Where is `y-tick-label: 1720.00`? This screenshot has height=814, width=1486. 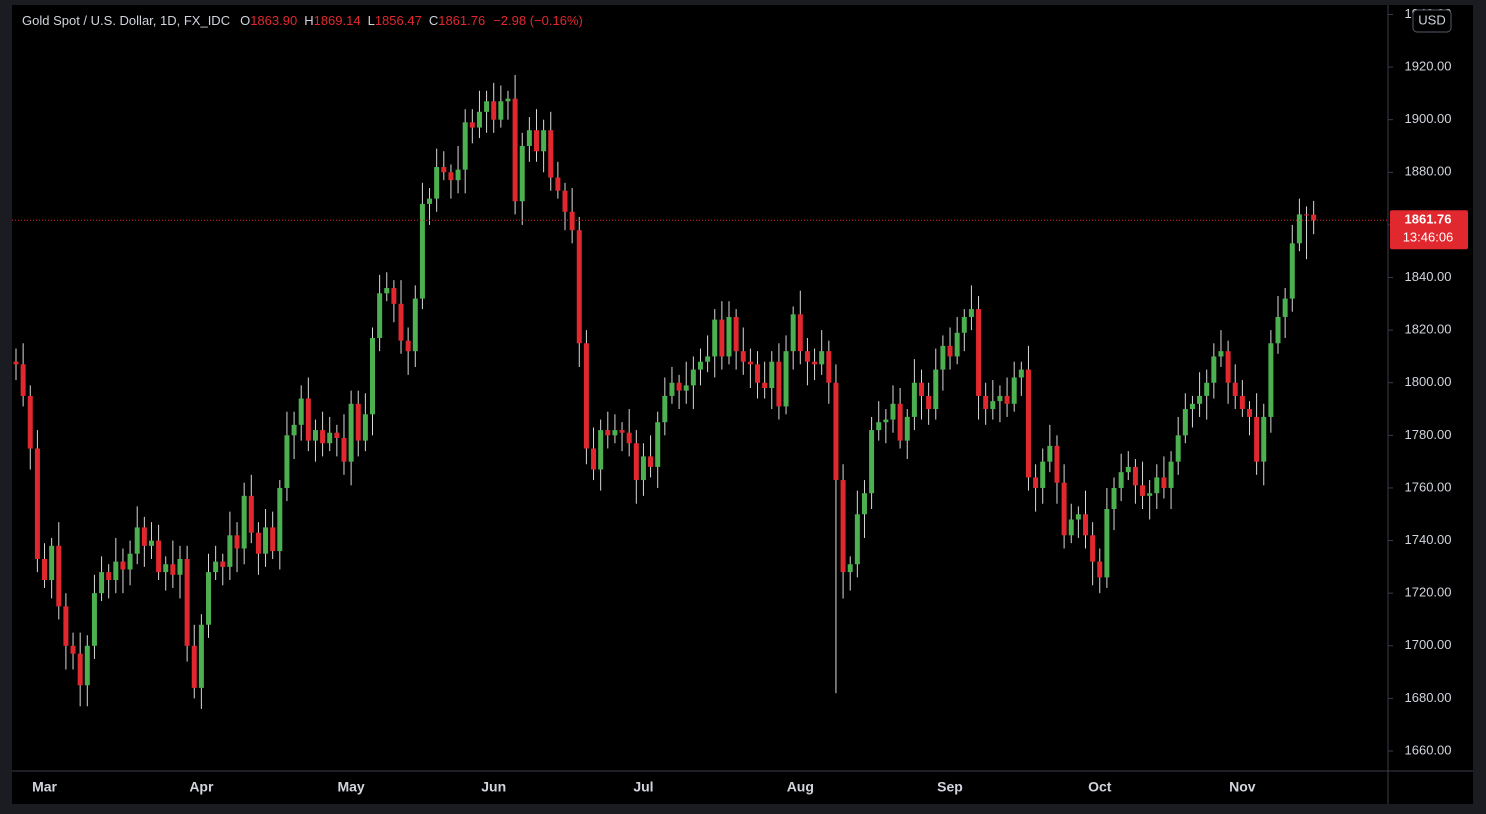
y-tick-label: 1720.00 is located at coordinates (1428, 592).